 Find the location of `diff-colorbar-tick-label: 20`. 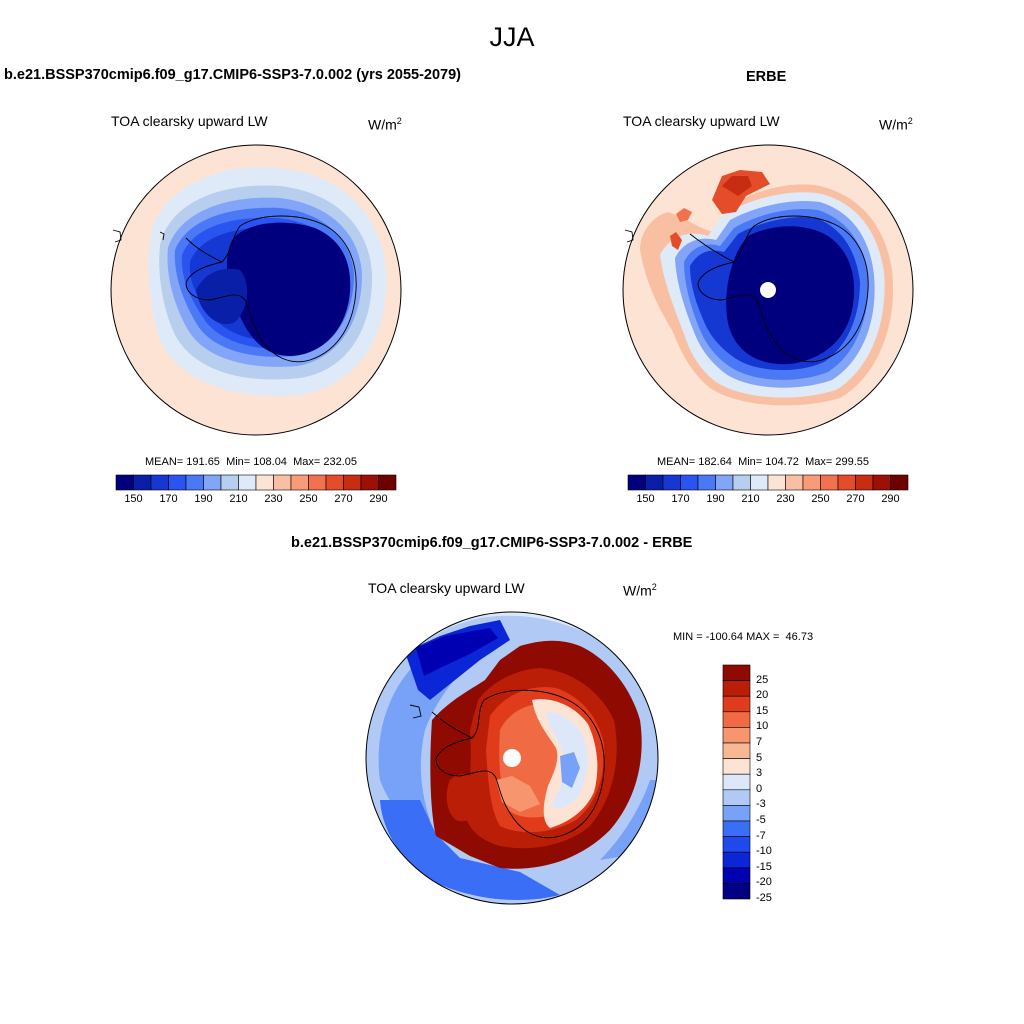

diff-colorbar-tick-label: 20 is located at coordinates (762, 695).